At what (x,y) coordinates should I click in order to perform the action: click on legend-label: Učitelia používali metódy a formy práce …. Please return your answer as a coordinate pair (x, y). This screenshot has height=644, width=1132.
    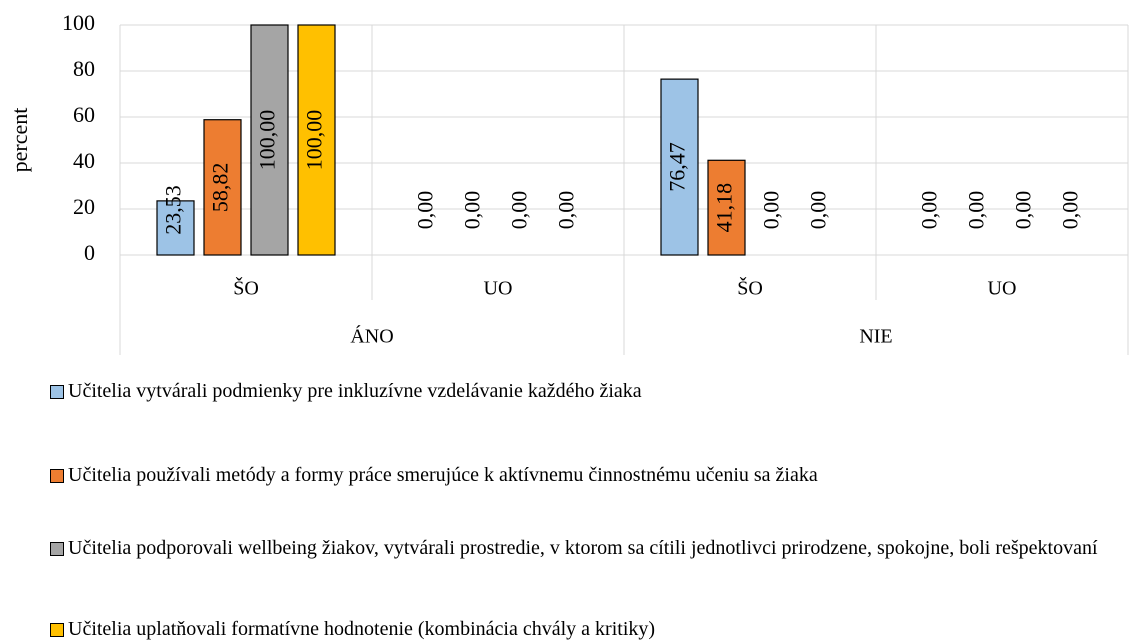
    Looking at the image, I should click on (443, 475).